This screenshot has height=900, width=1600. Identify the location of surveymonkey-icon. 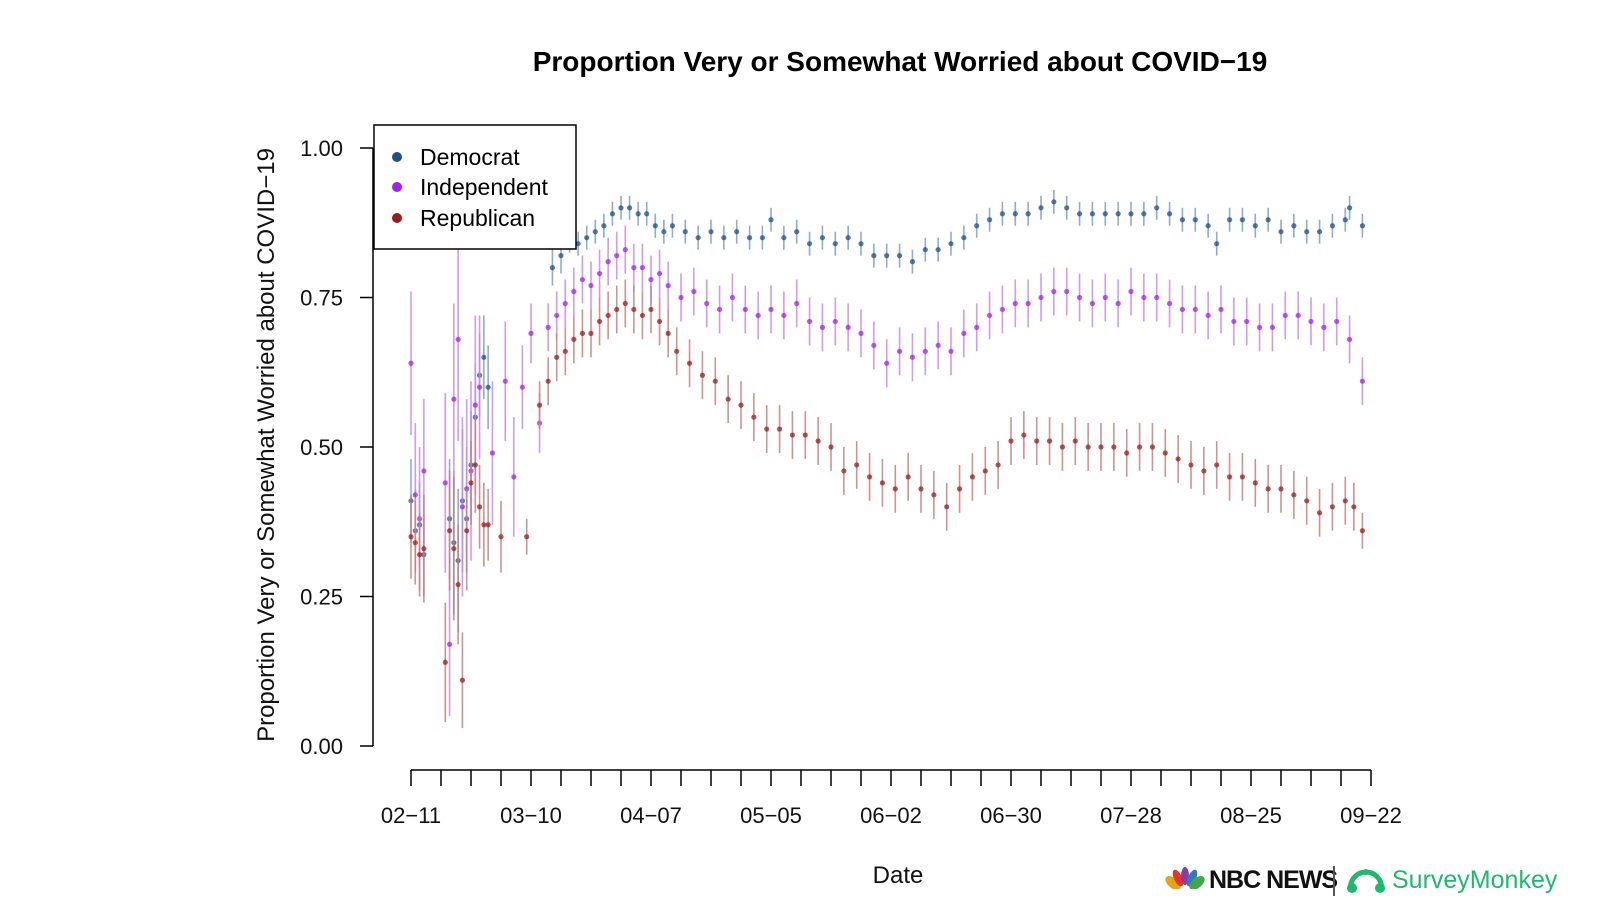
(1366, 881).